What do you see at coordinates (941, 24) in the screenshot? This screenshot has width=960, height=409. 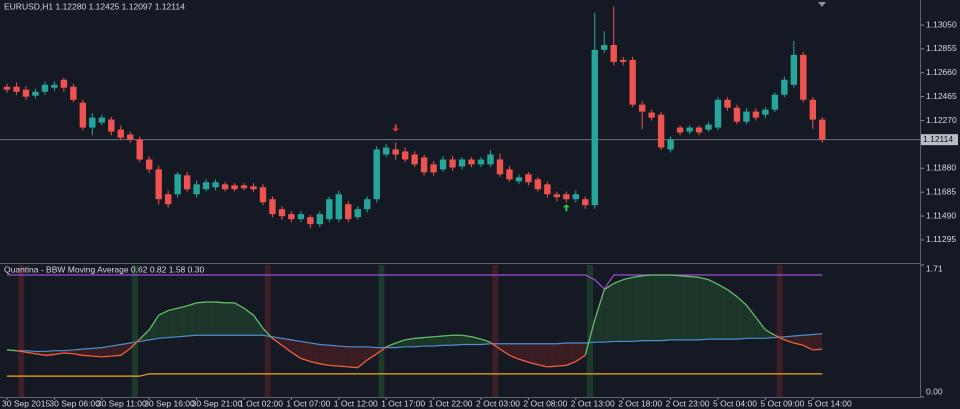 I see `y-tick-label: 1.13050` at bounding box center [941, 24].